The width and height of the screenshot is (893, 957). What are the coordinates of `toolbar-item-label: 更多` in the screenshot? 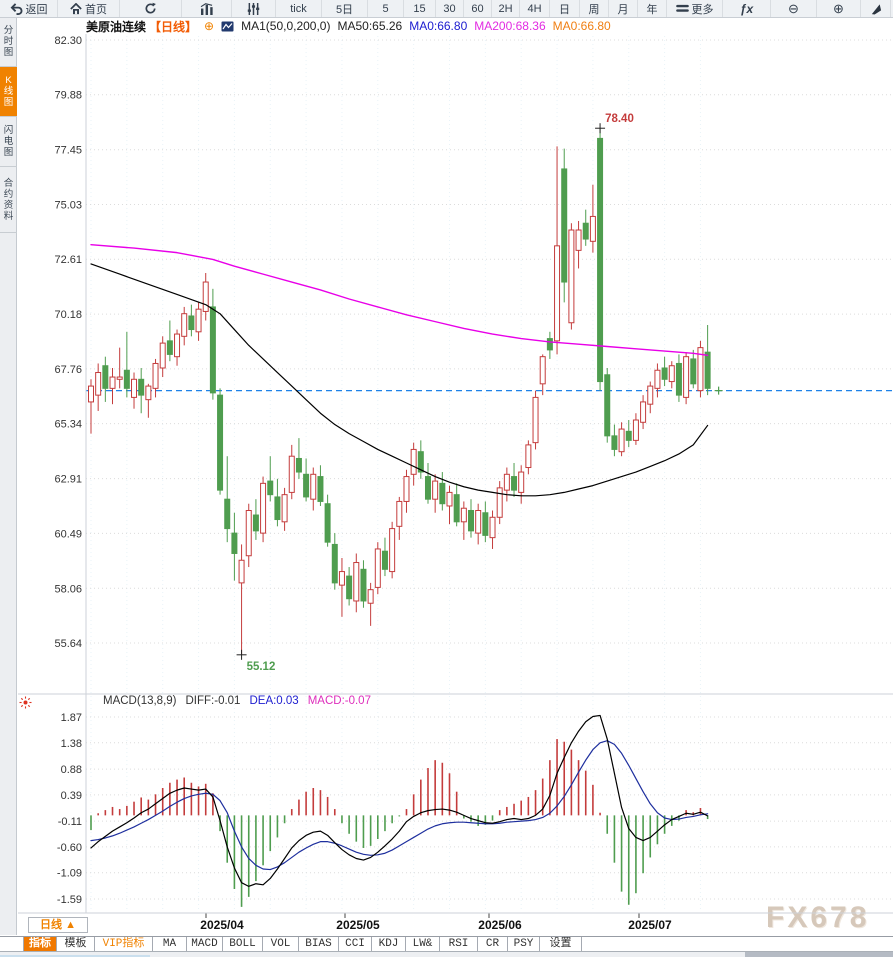 It's located at (702, 9).